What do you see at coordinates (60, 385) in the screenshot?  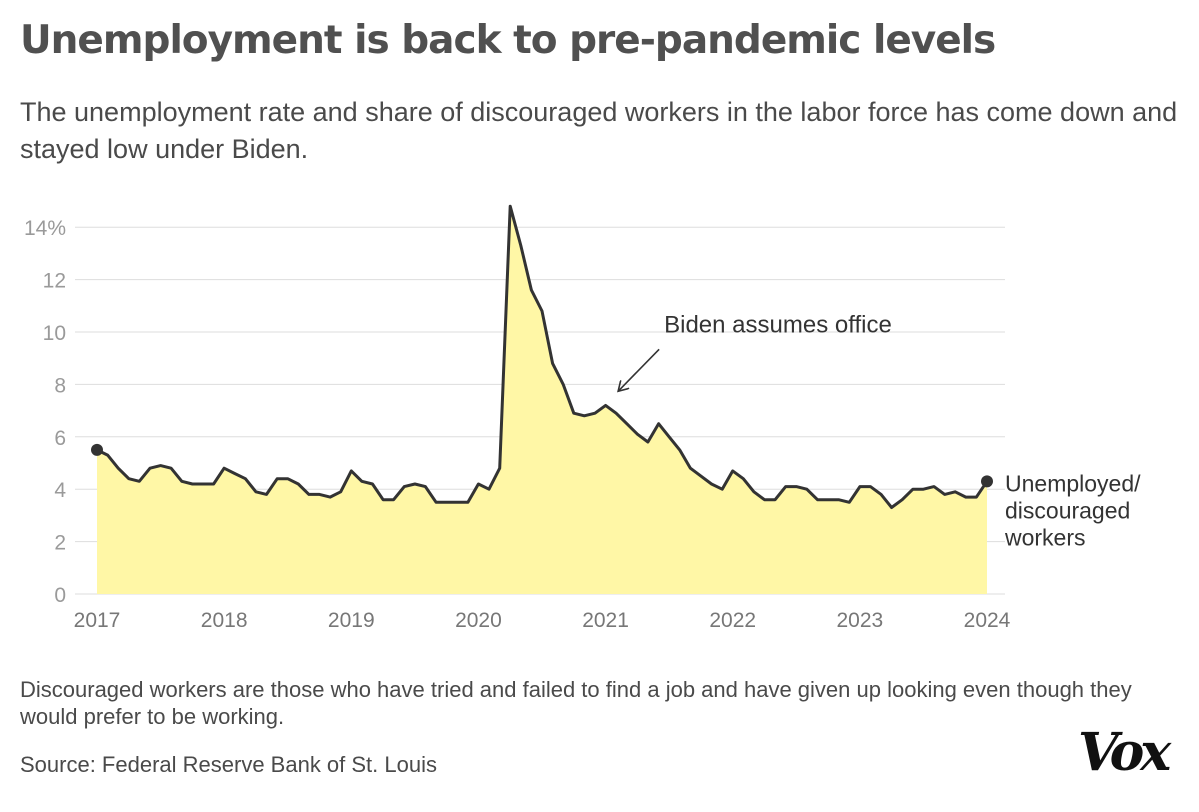 I see `y-tick-label: 8` at bounding box center [60, 385].